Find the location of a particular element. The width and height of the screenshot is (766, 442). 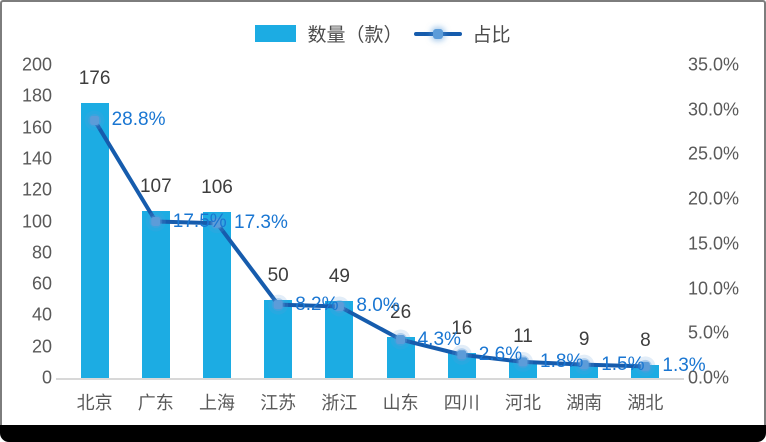

x-axis-label: 四川 is located at coordinates (461, 403).